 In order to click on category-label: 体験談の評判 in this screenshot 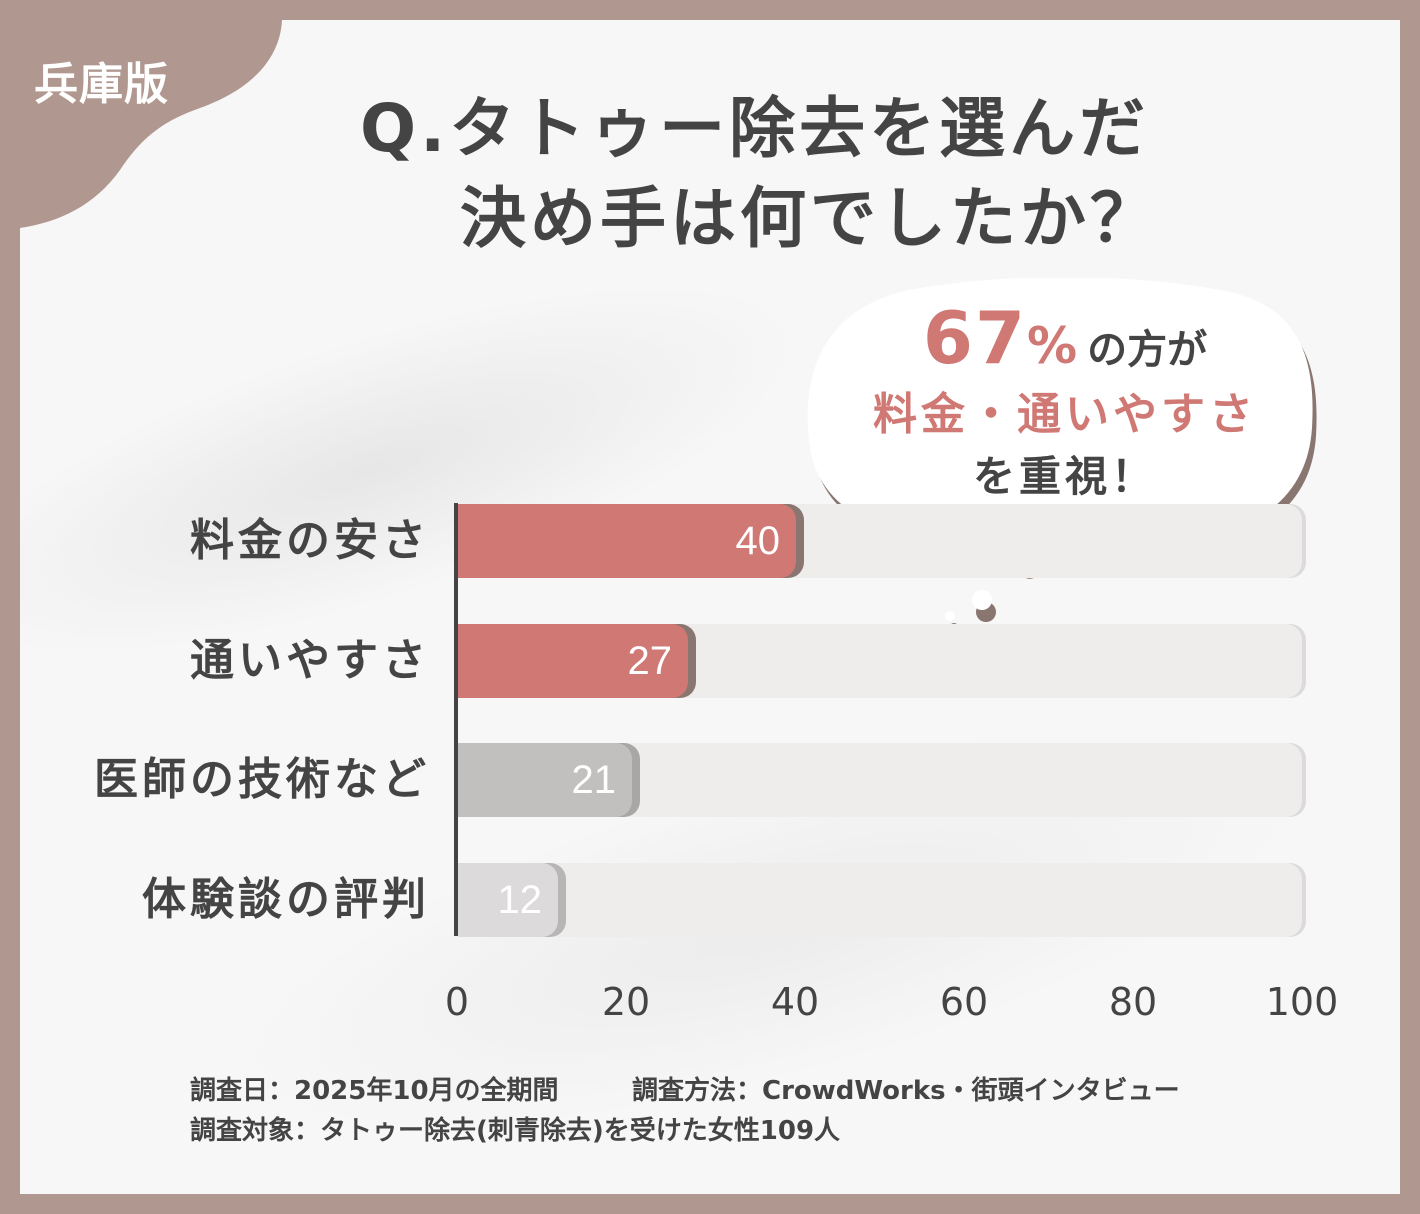, I will do `click(286, 899)`.